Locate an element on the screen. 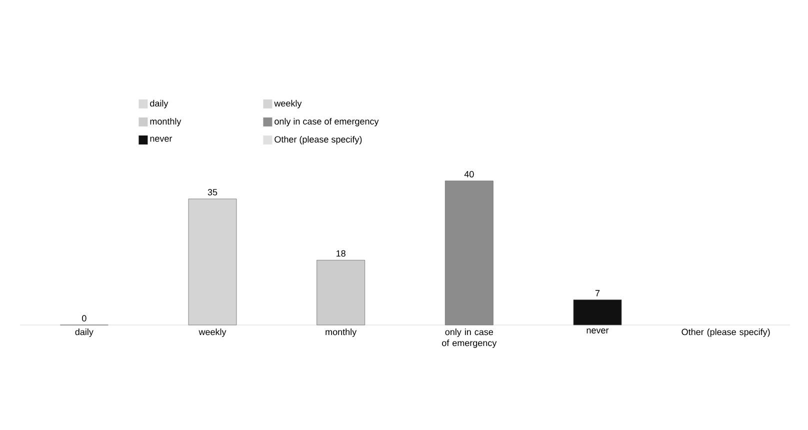  data-label: 7 is located at coordinates (597, 293).